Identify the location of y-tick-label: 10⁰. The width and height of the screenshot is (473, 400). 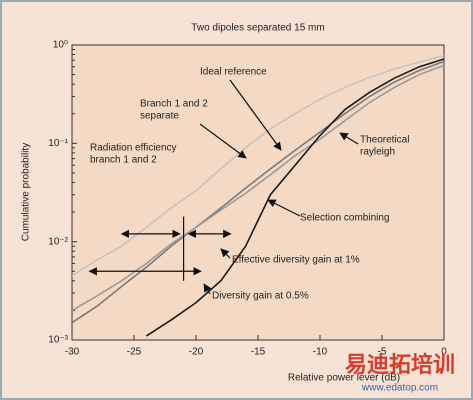
(60, 45).